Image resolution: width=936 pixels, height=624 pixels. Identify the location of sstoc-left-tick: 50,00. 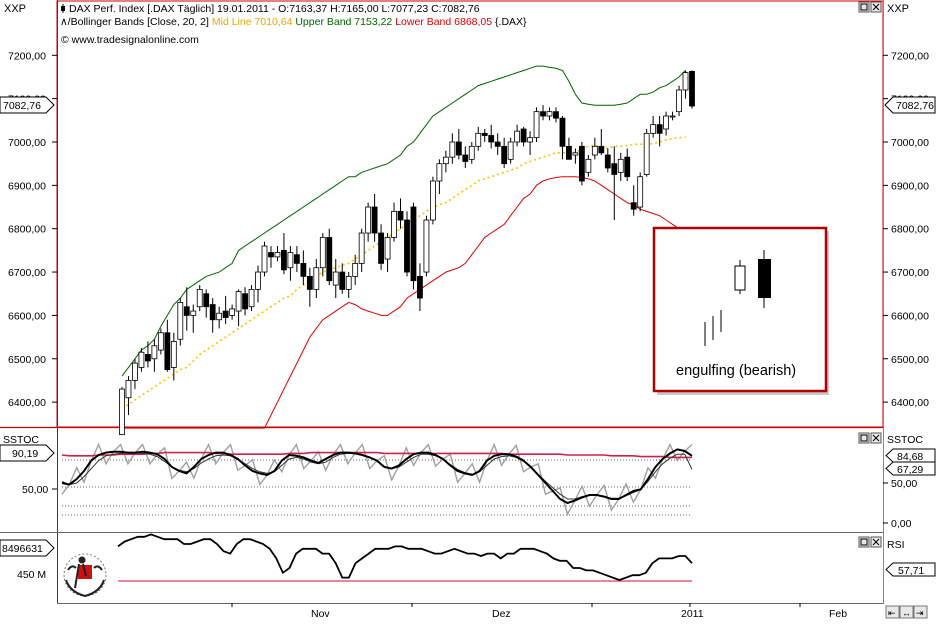
(35, 490).